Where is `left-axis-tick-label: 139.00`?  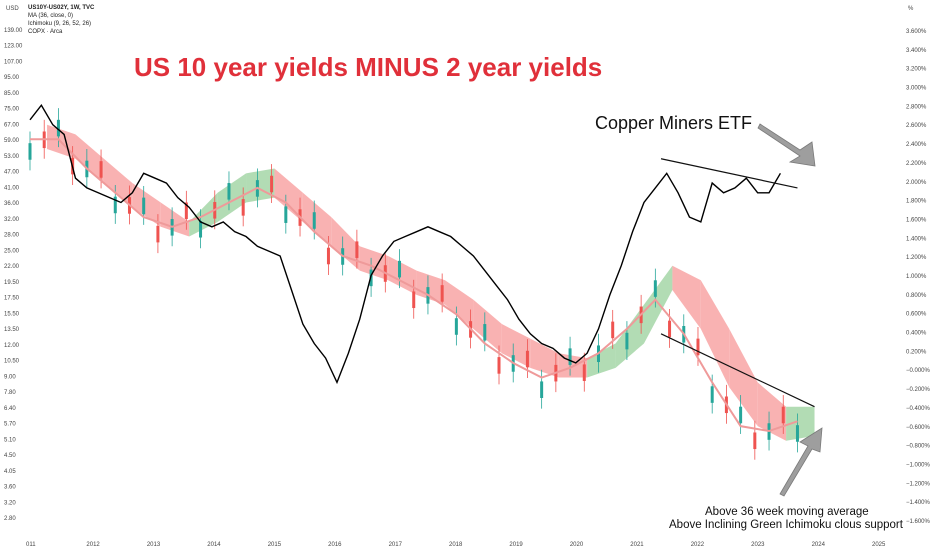 left-axis-tick-label: 139.00 is located at coordinates (13, 31).